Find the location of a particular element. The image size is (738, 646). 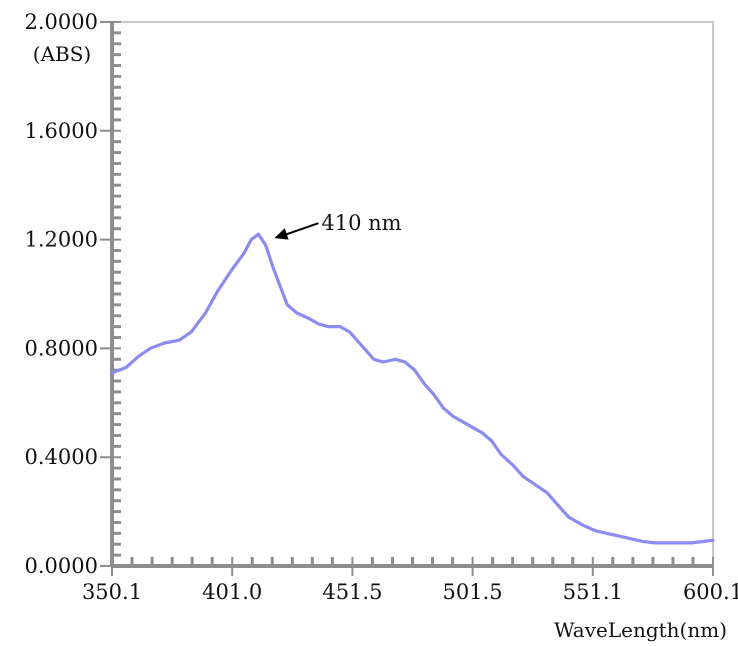

y-tick-label: 0.4000 is located at coordinates (61, 457).